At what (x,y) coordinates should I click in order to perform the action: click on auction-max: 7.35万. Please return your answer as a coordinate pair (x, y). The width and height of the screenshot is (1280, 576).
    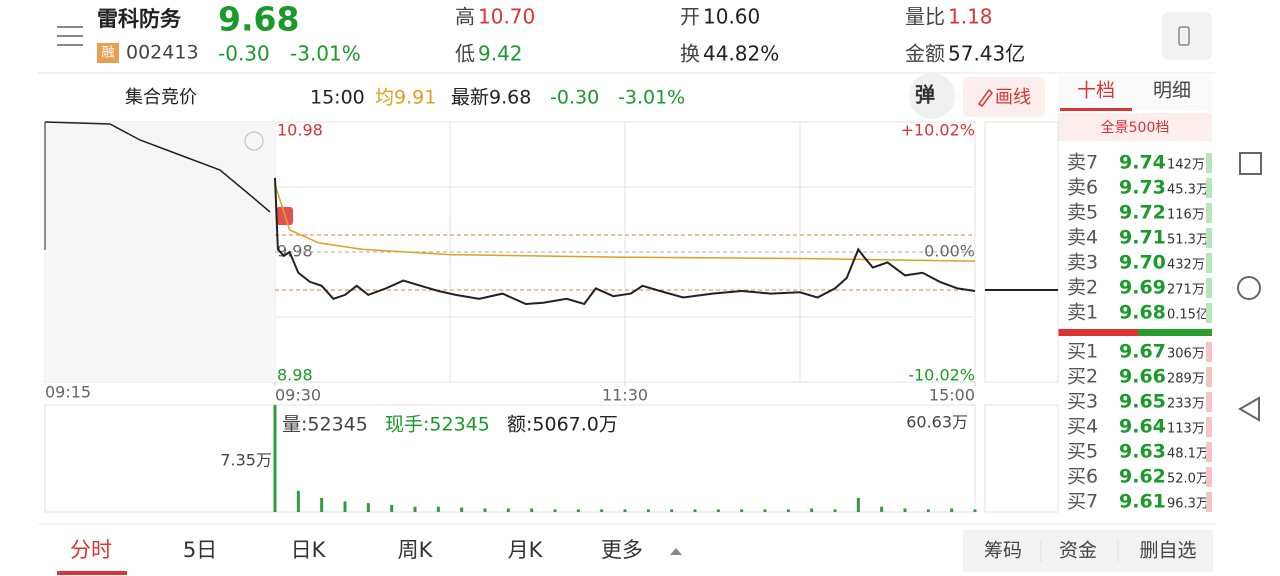
    Looking at the image, I should click on (246, 460).